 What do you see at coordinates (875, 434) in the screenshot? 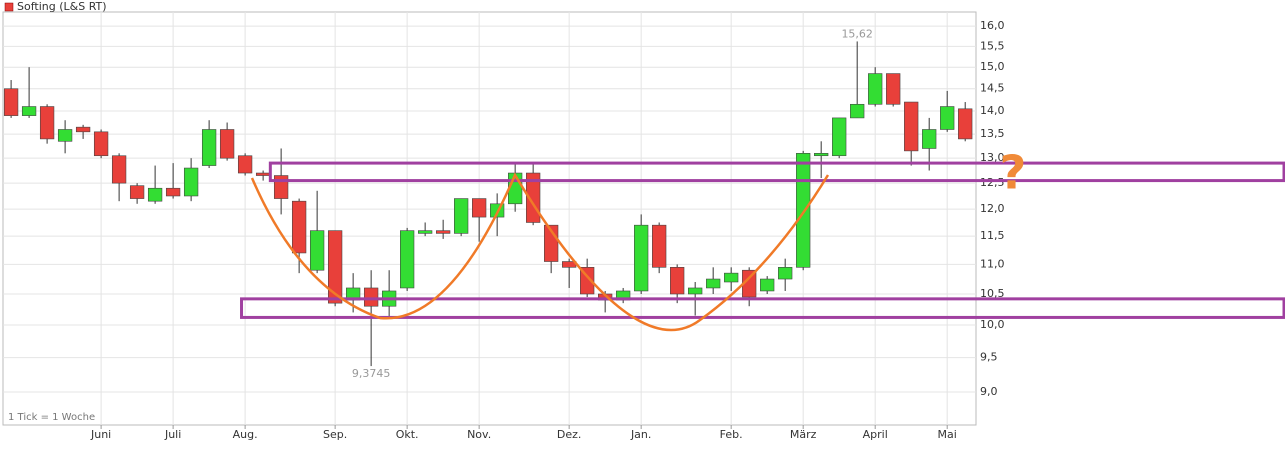
I see `x-tick-label: April` at bounding box center [875, 434].